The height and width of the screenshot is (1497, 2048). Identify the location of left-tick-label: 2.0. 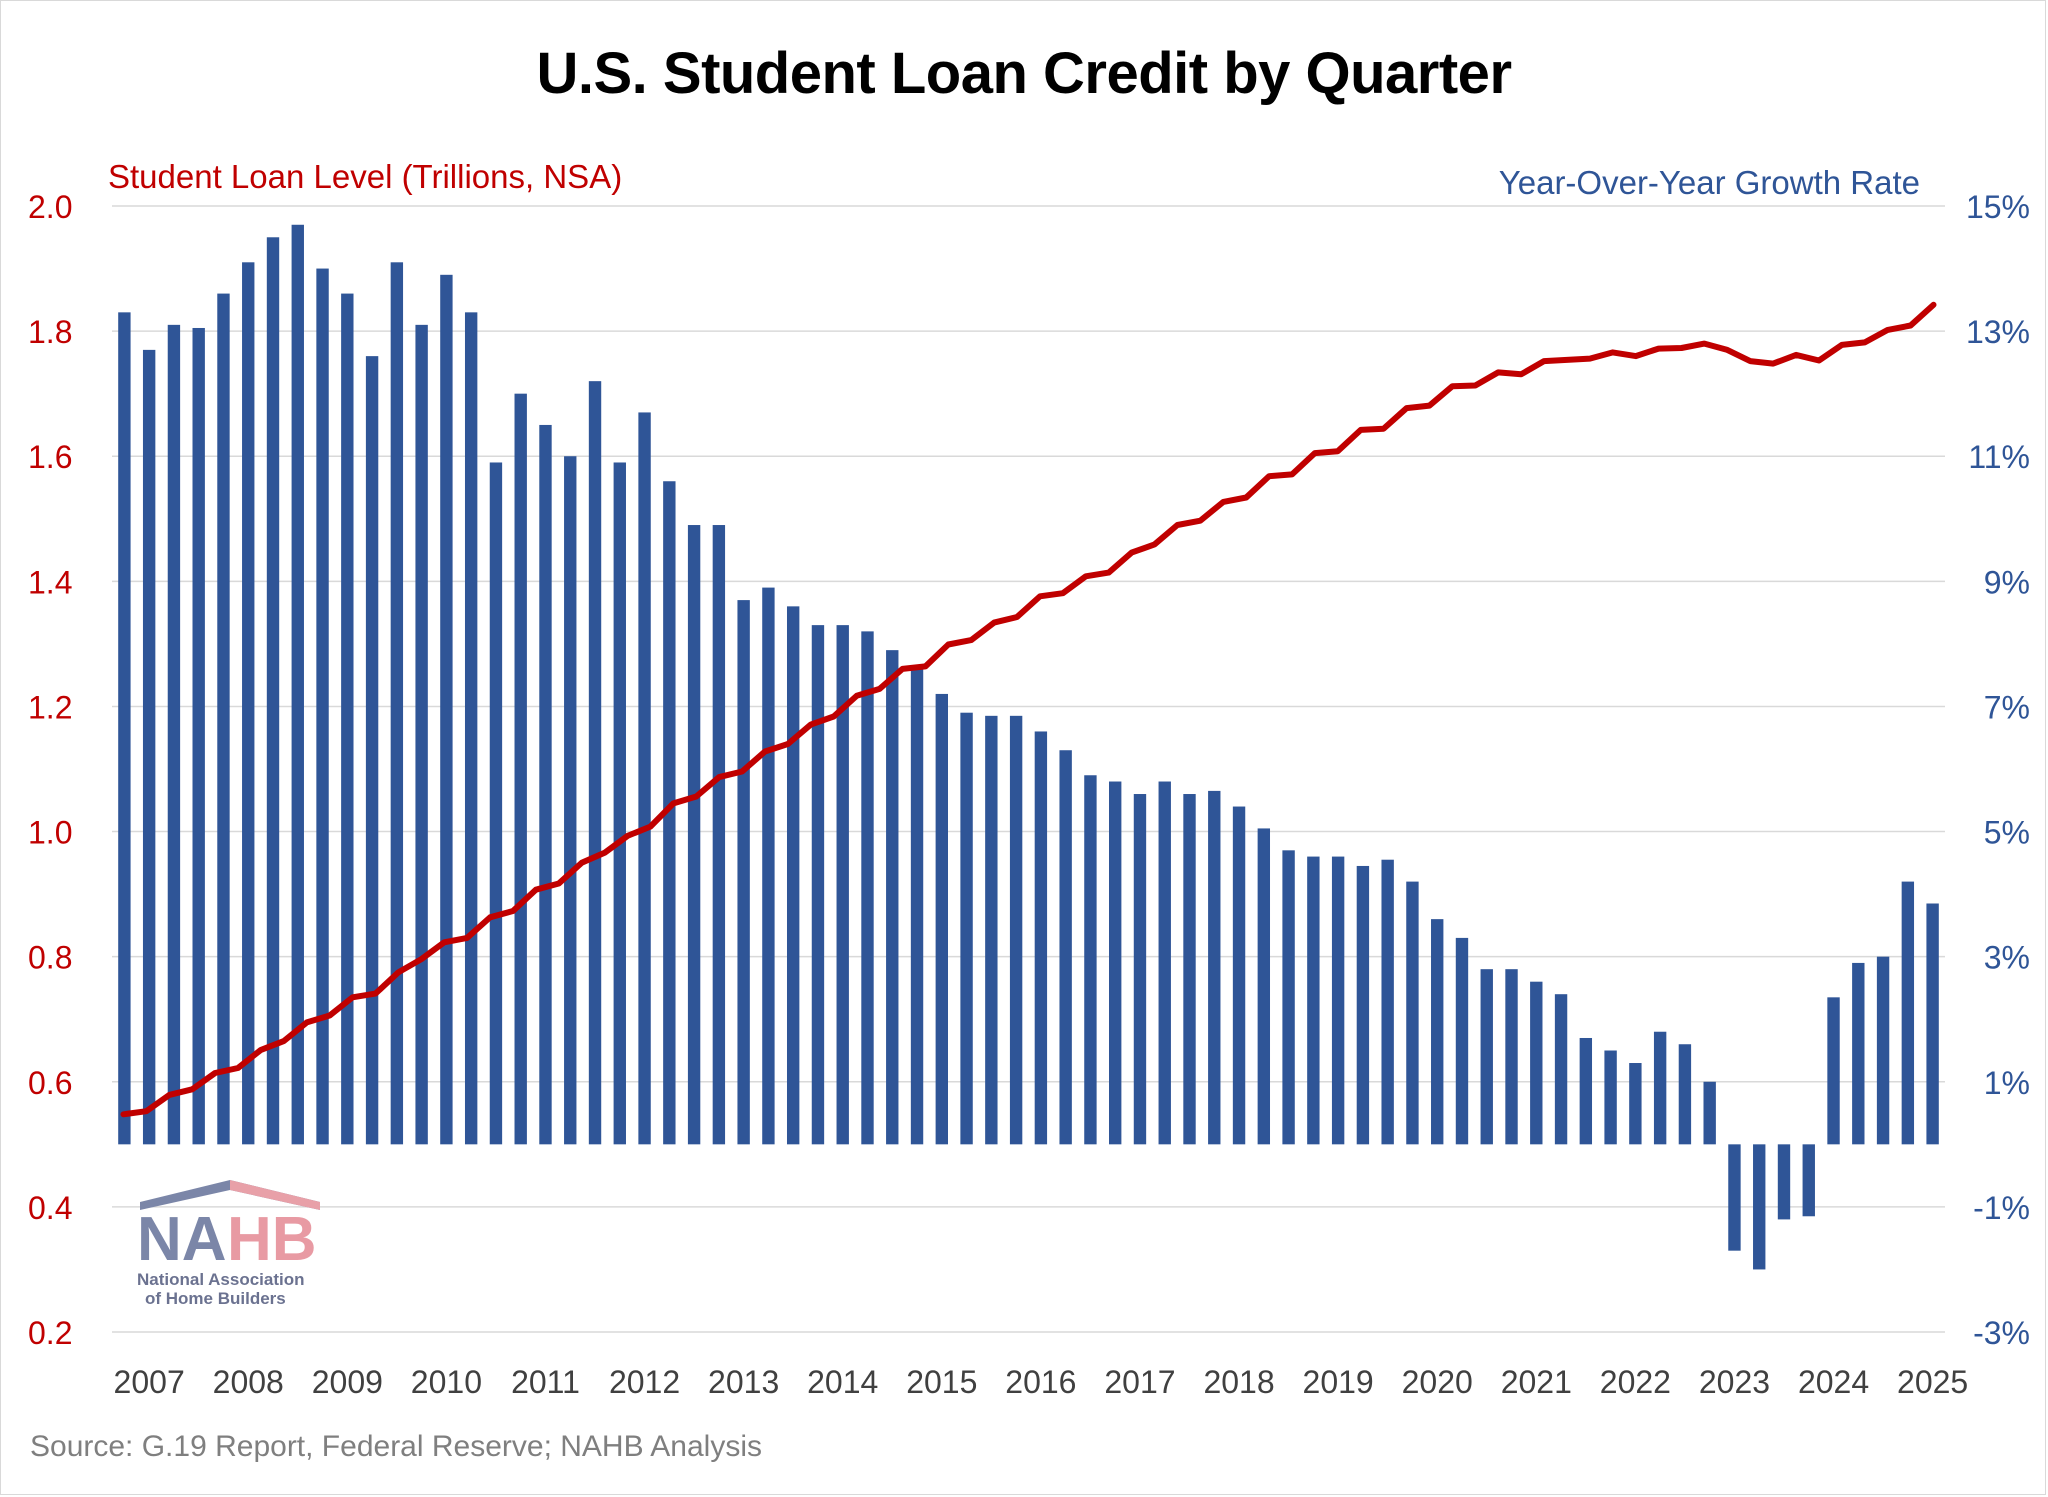
(50, 207).